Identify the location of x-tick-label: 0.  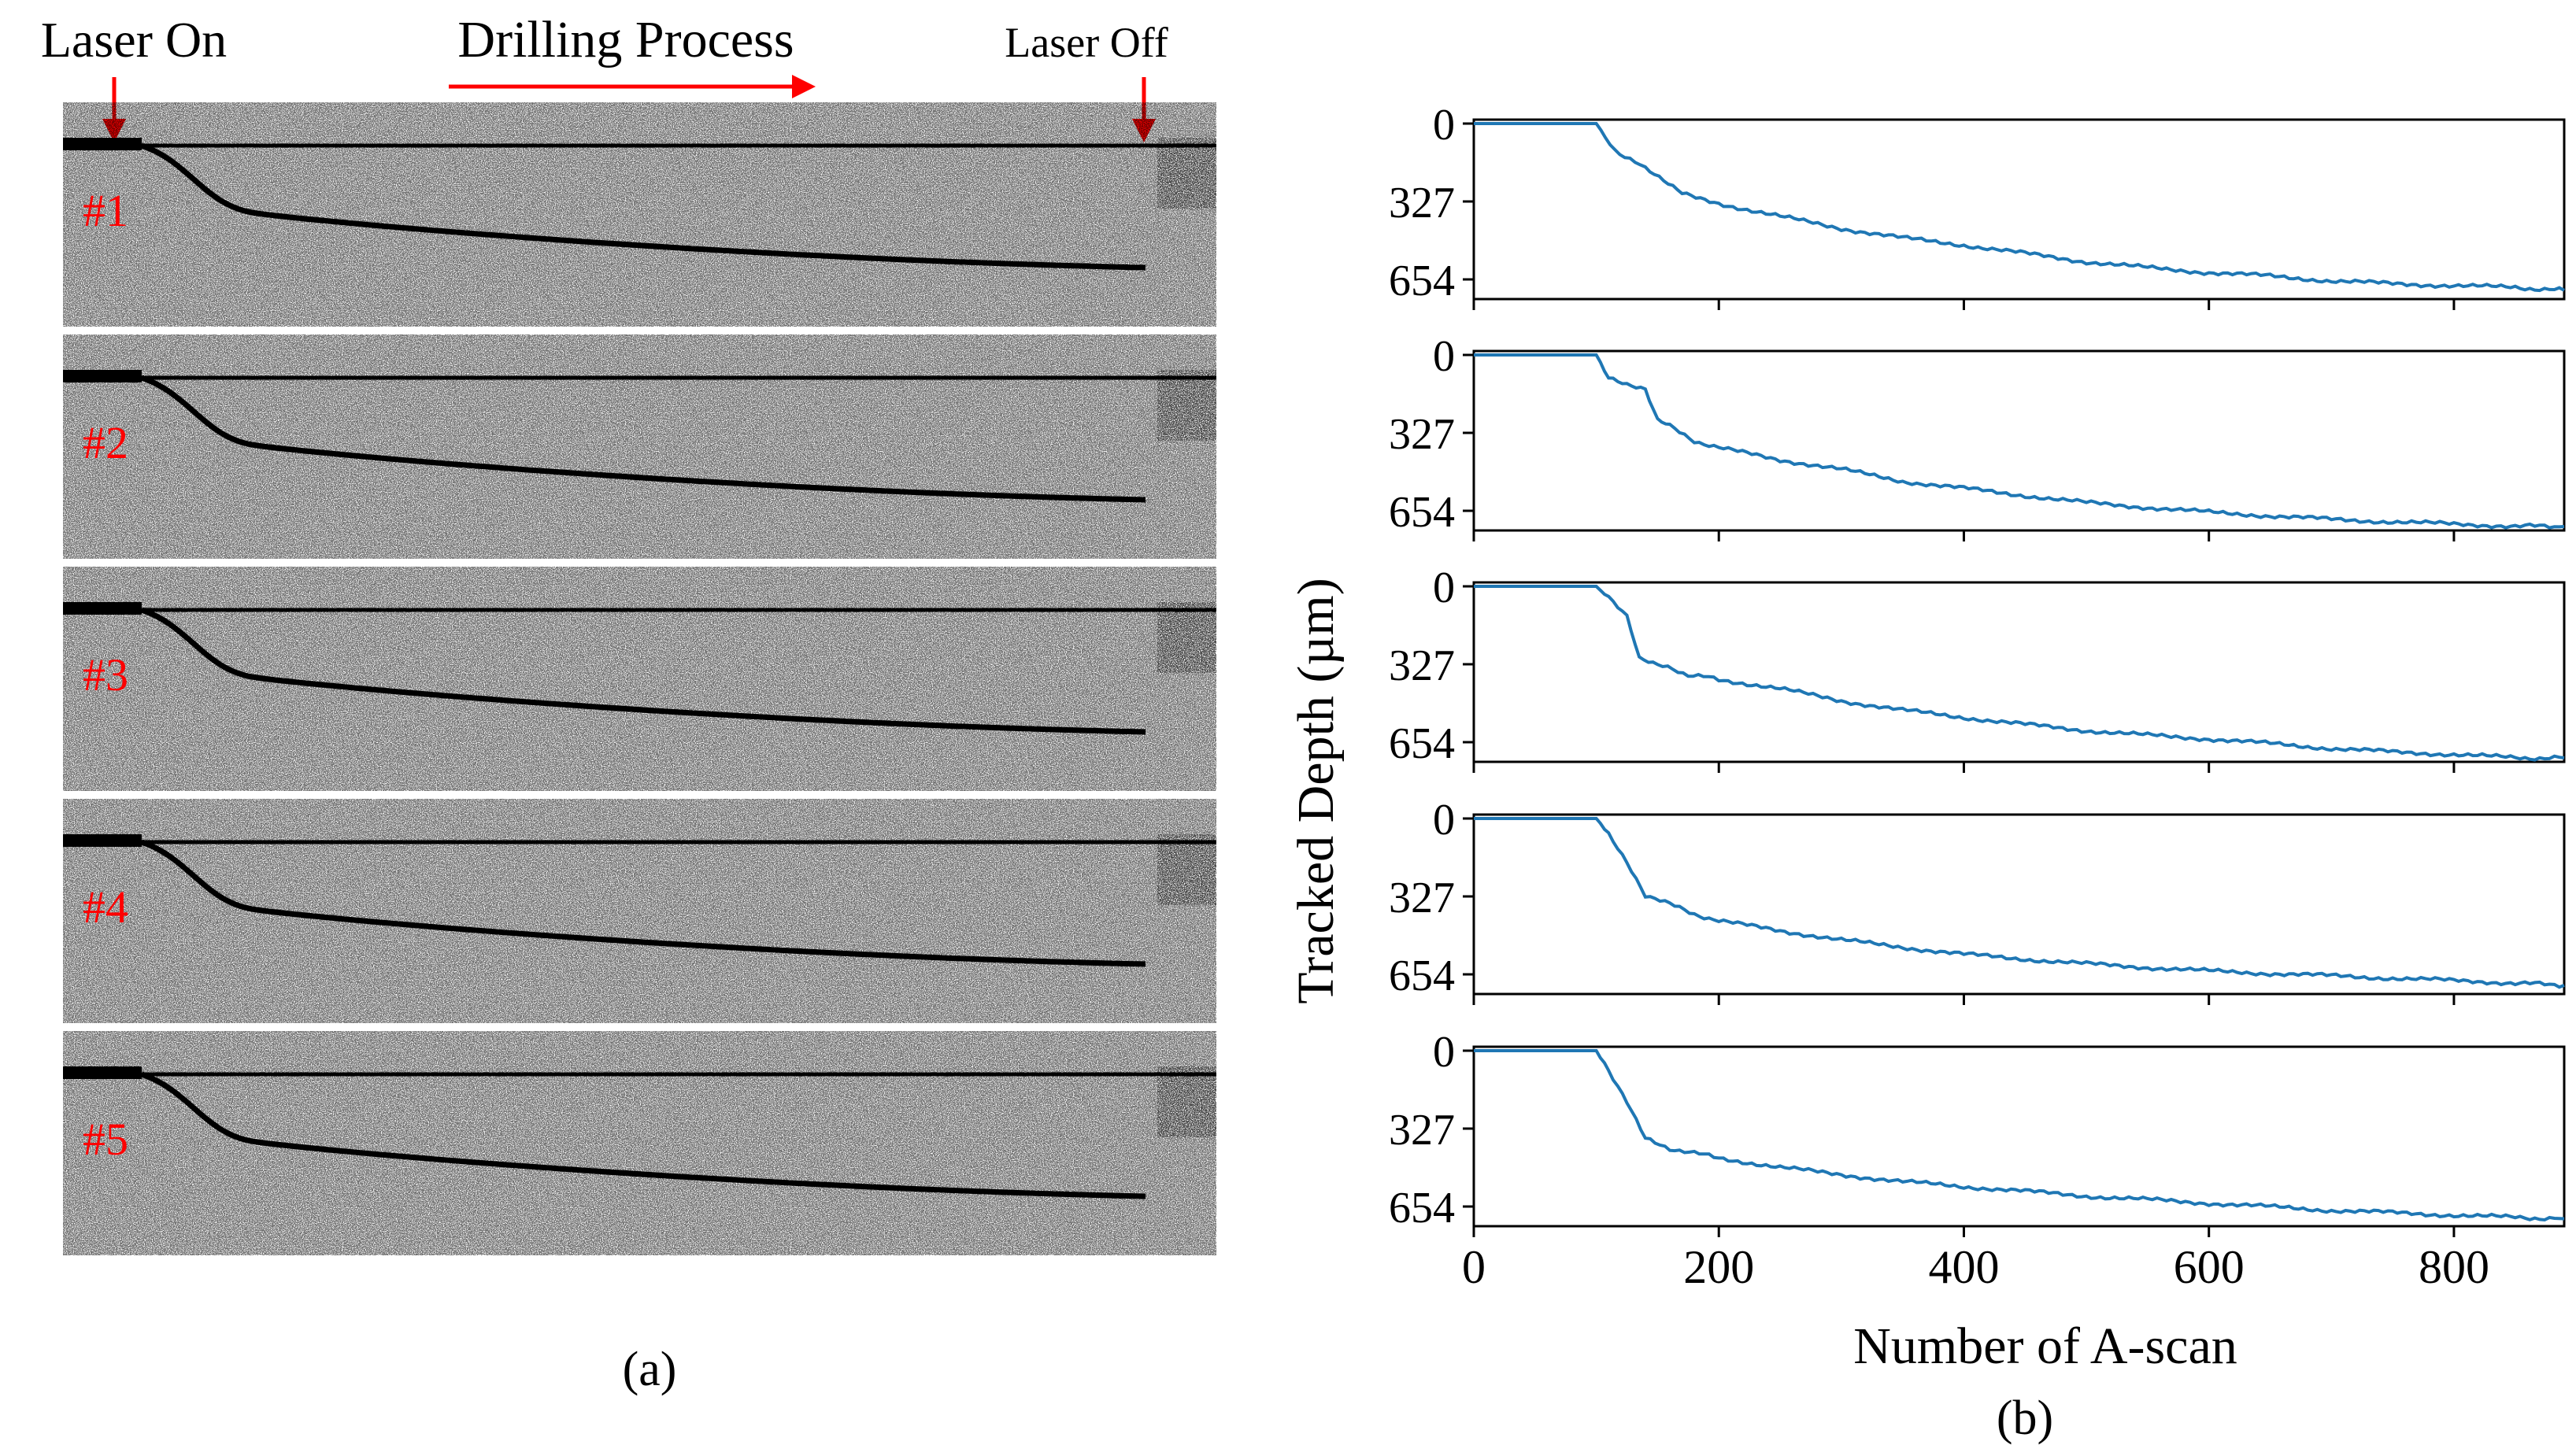
(1474, 1267).